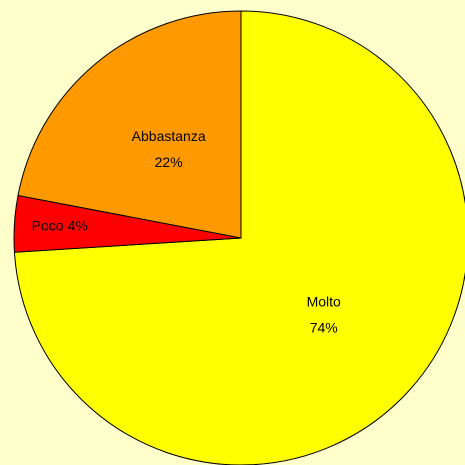 The height and width of the screenshot is (465, 465). Describe the element at coordinates (324, 301) in the screenshot. I see `category-label: Molto` at that location.